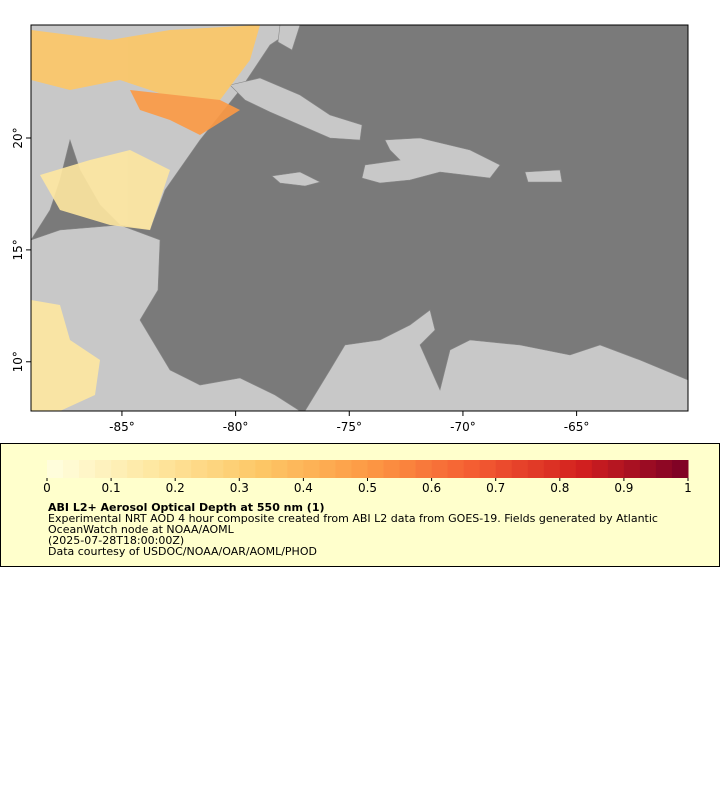  I want to click on south-america, so click(496, 360).